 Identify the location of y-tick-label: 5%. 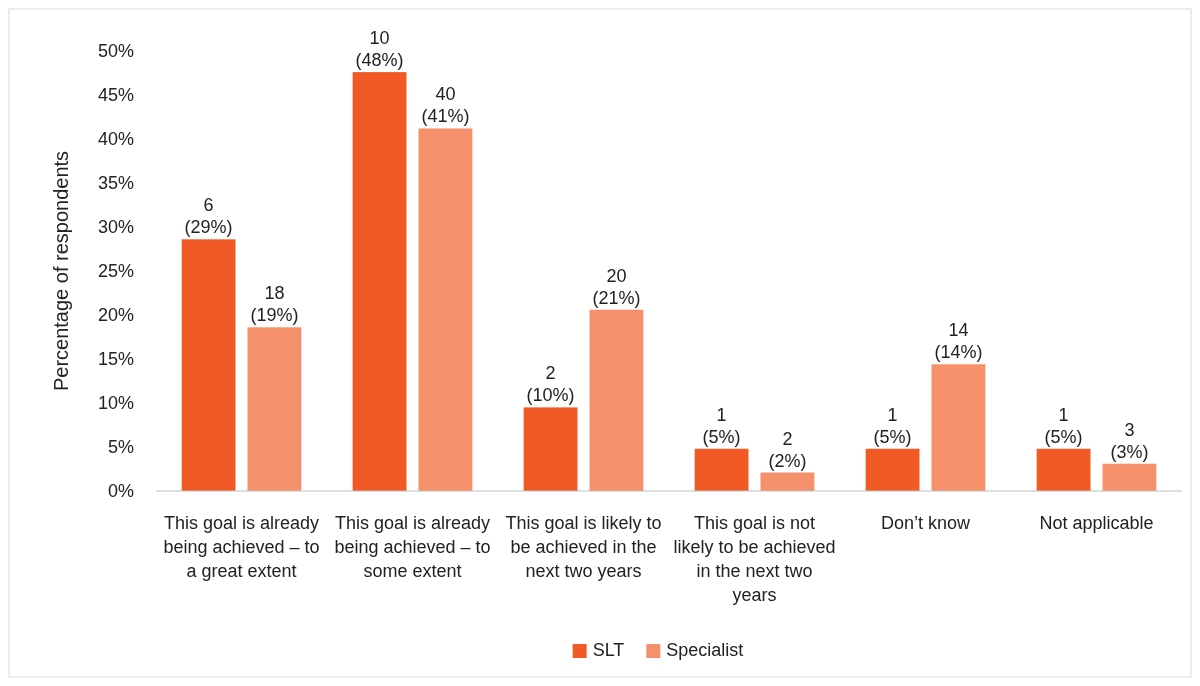
(120, 447).